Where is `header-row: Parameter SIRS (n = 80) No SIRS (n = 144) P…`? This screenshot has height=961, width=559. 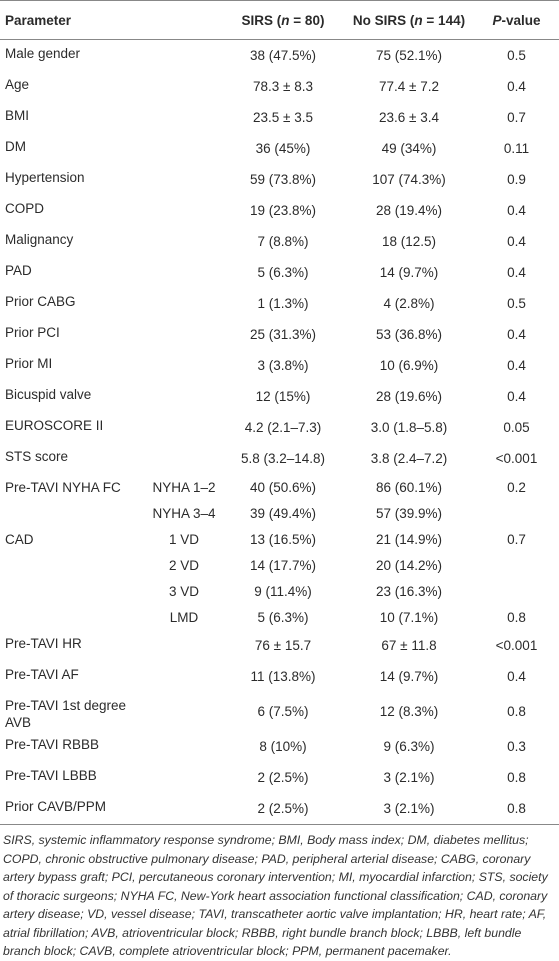
header-row: Parameter SIRS (n = 80) No SIRS (n = 144) P… is located at coordinates (279, 20).